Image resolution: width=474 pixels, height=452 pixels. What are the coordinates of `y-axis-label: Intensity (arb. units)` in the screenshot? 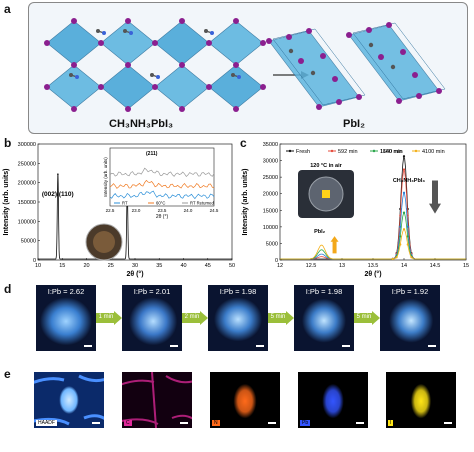 It's located at (6, 202).